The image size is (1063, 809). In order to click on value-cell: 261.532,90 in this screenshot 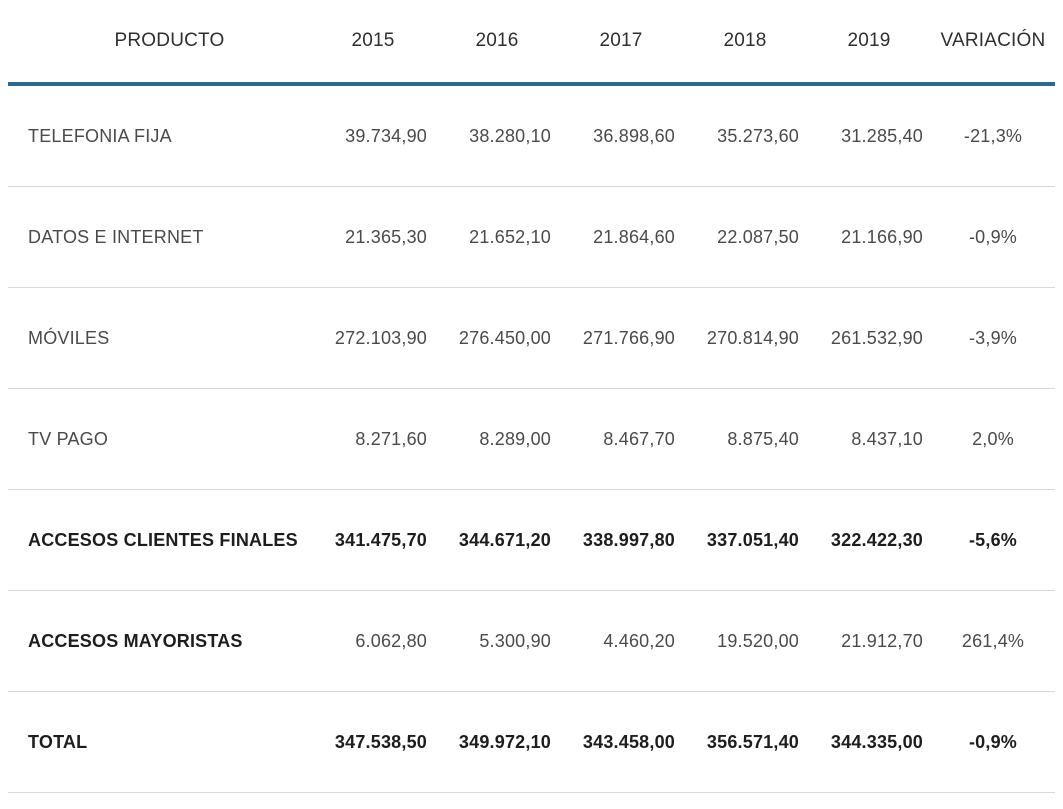, I will do `click(869, 338)`.